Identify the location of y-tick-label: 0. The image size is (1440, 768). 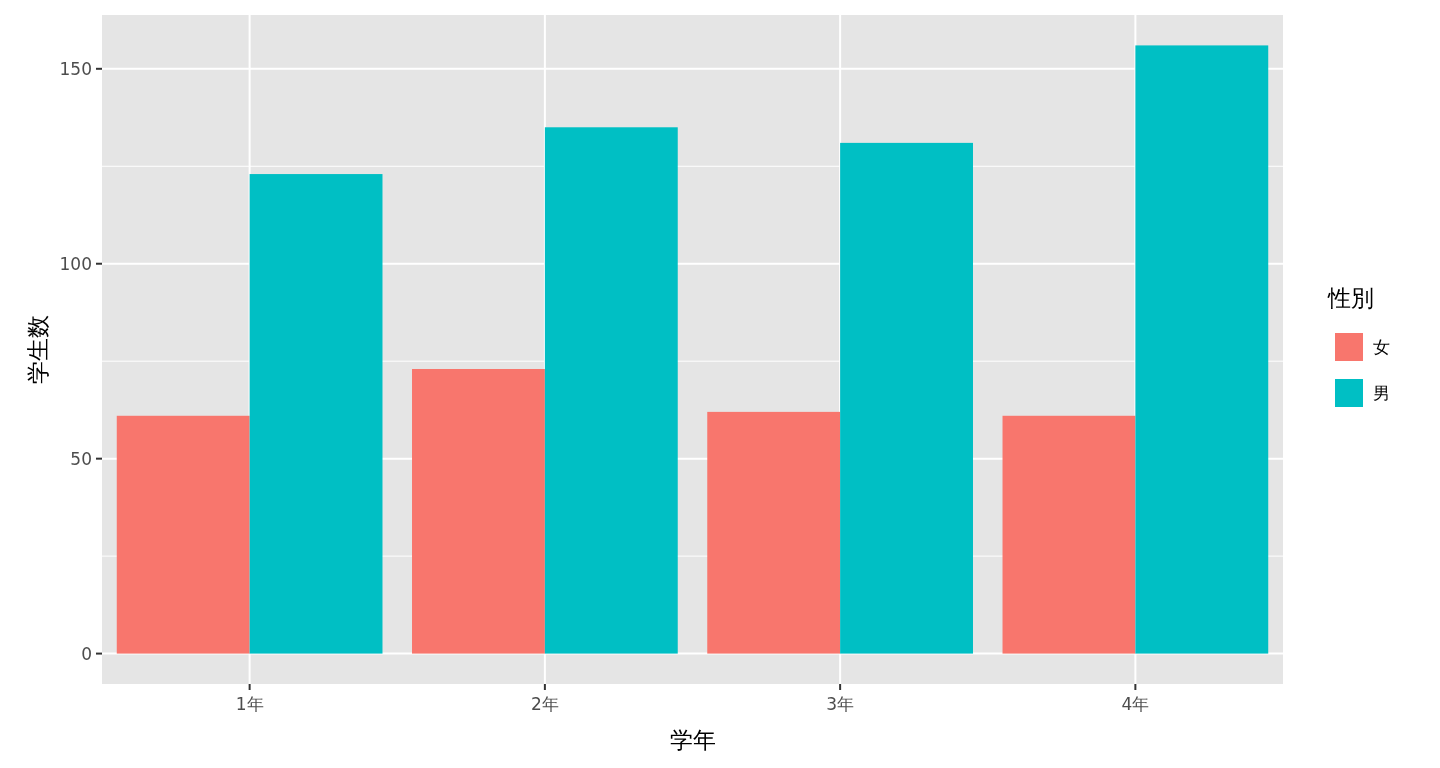
(86, 653).